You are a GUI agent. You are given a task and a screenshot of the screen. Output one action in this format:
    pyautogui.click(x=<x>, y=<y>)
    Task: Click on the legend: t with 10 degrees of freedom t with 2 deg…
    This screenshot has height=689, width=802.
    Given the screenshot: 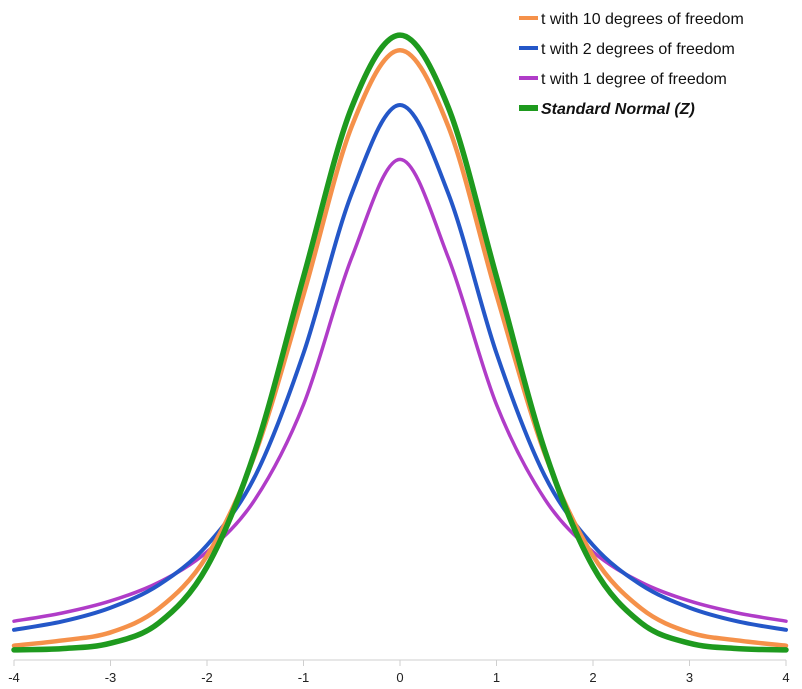 What is the action you would take?
    pyautogui.click(x=631, y=64)
    